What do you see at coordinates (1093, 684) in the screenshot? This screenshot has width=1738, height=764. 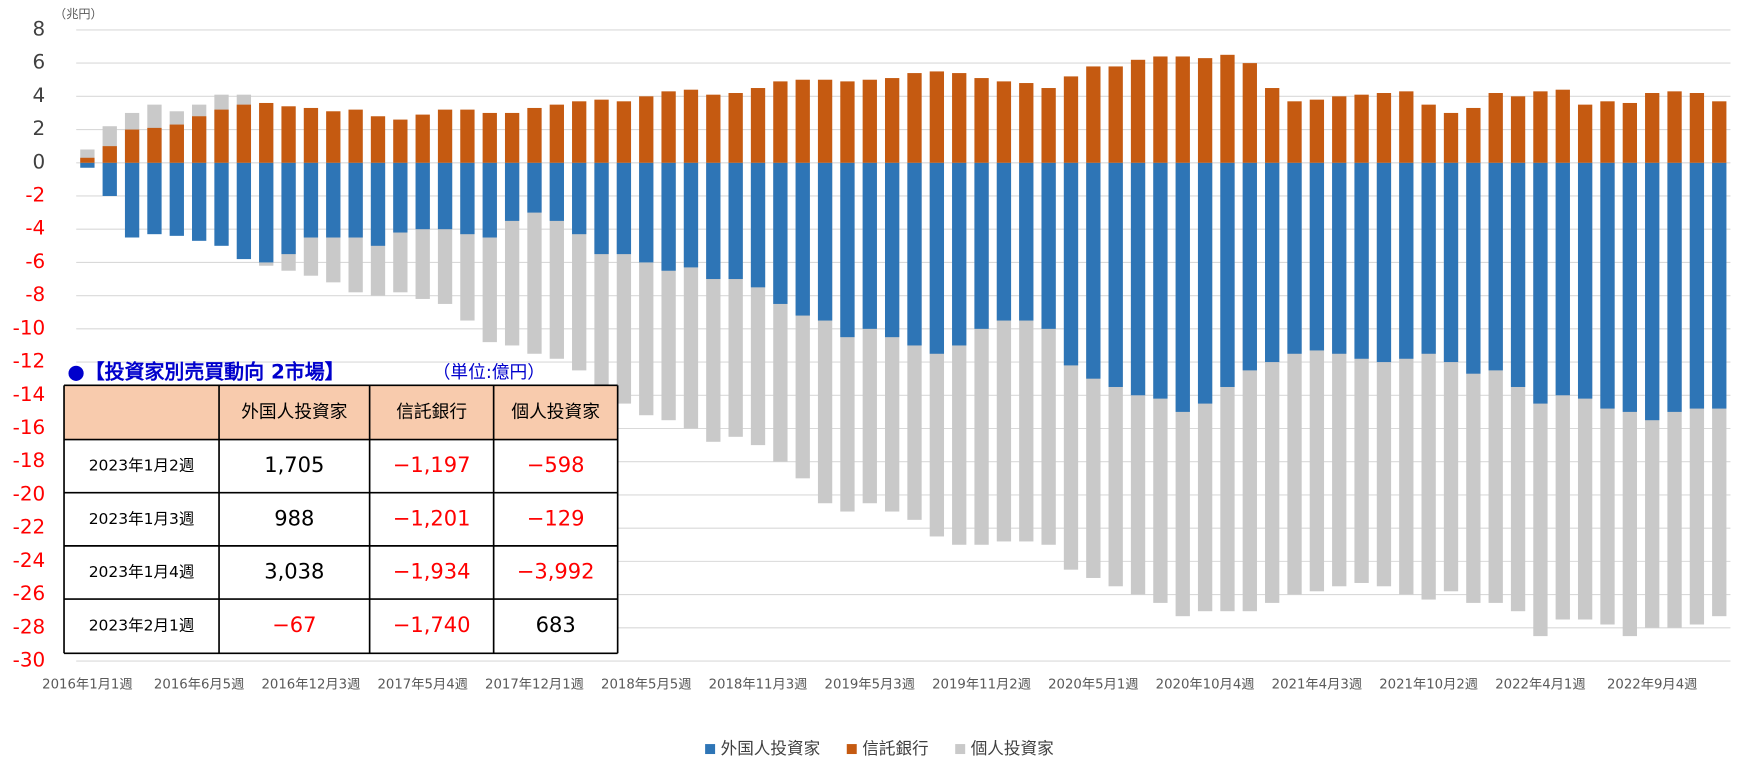 I see `x-tick-label: 2020年5月1週` at bounding box center [1093, 684].